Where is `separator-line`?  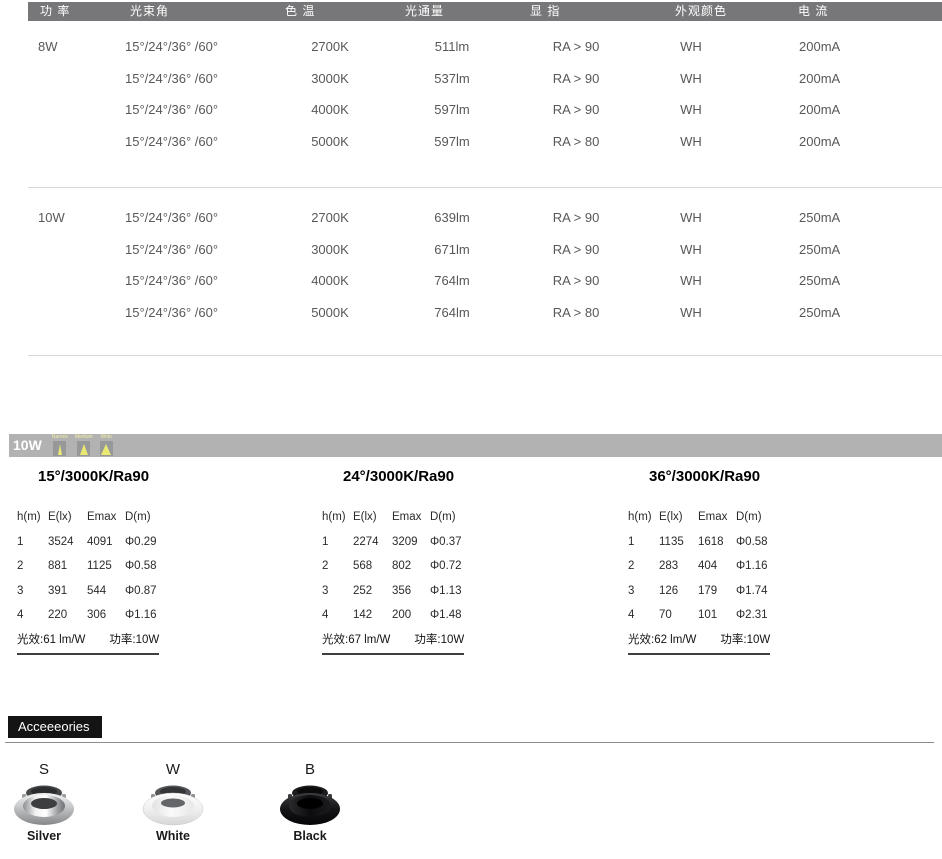
separator-line is located at coordinates (485, 355).